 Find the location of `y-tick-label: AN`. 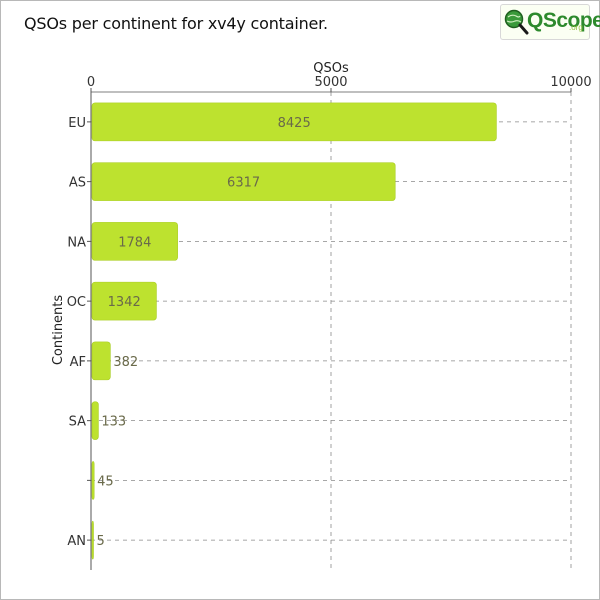

y-tick-label: AN is located at coordinates (76, 541).